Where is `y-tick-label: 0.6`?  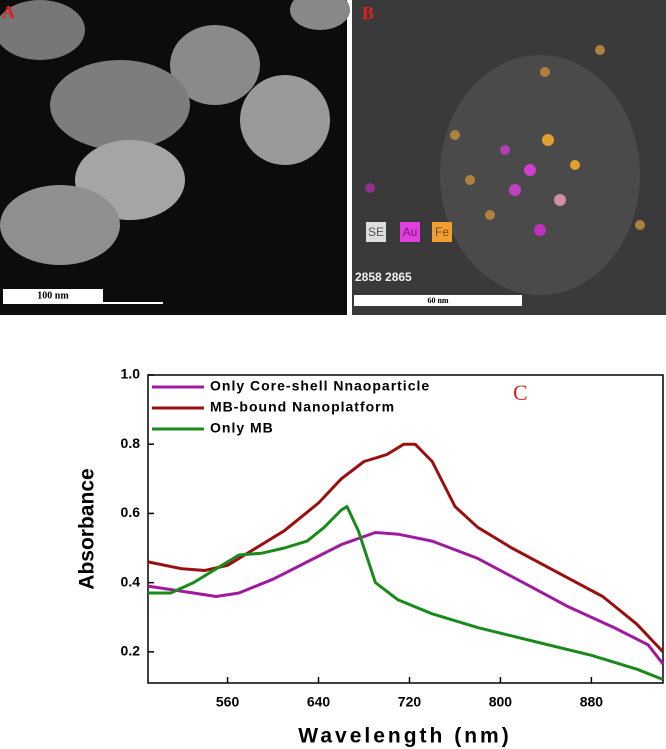 y-tick-label: 0.6 is located at coordinates (131, 512).